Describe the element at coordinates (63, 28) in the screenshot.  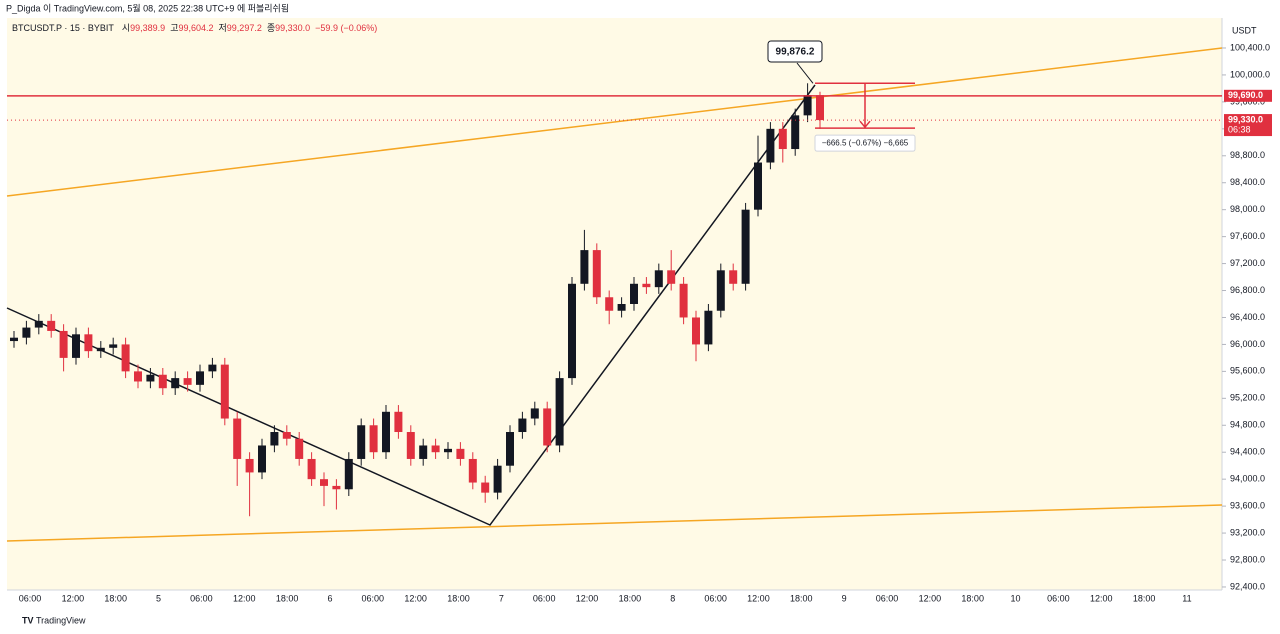
I see `legend-symbol: BTCUSDT.P · 15 · BYBIT` at that location.